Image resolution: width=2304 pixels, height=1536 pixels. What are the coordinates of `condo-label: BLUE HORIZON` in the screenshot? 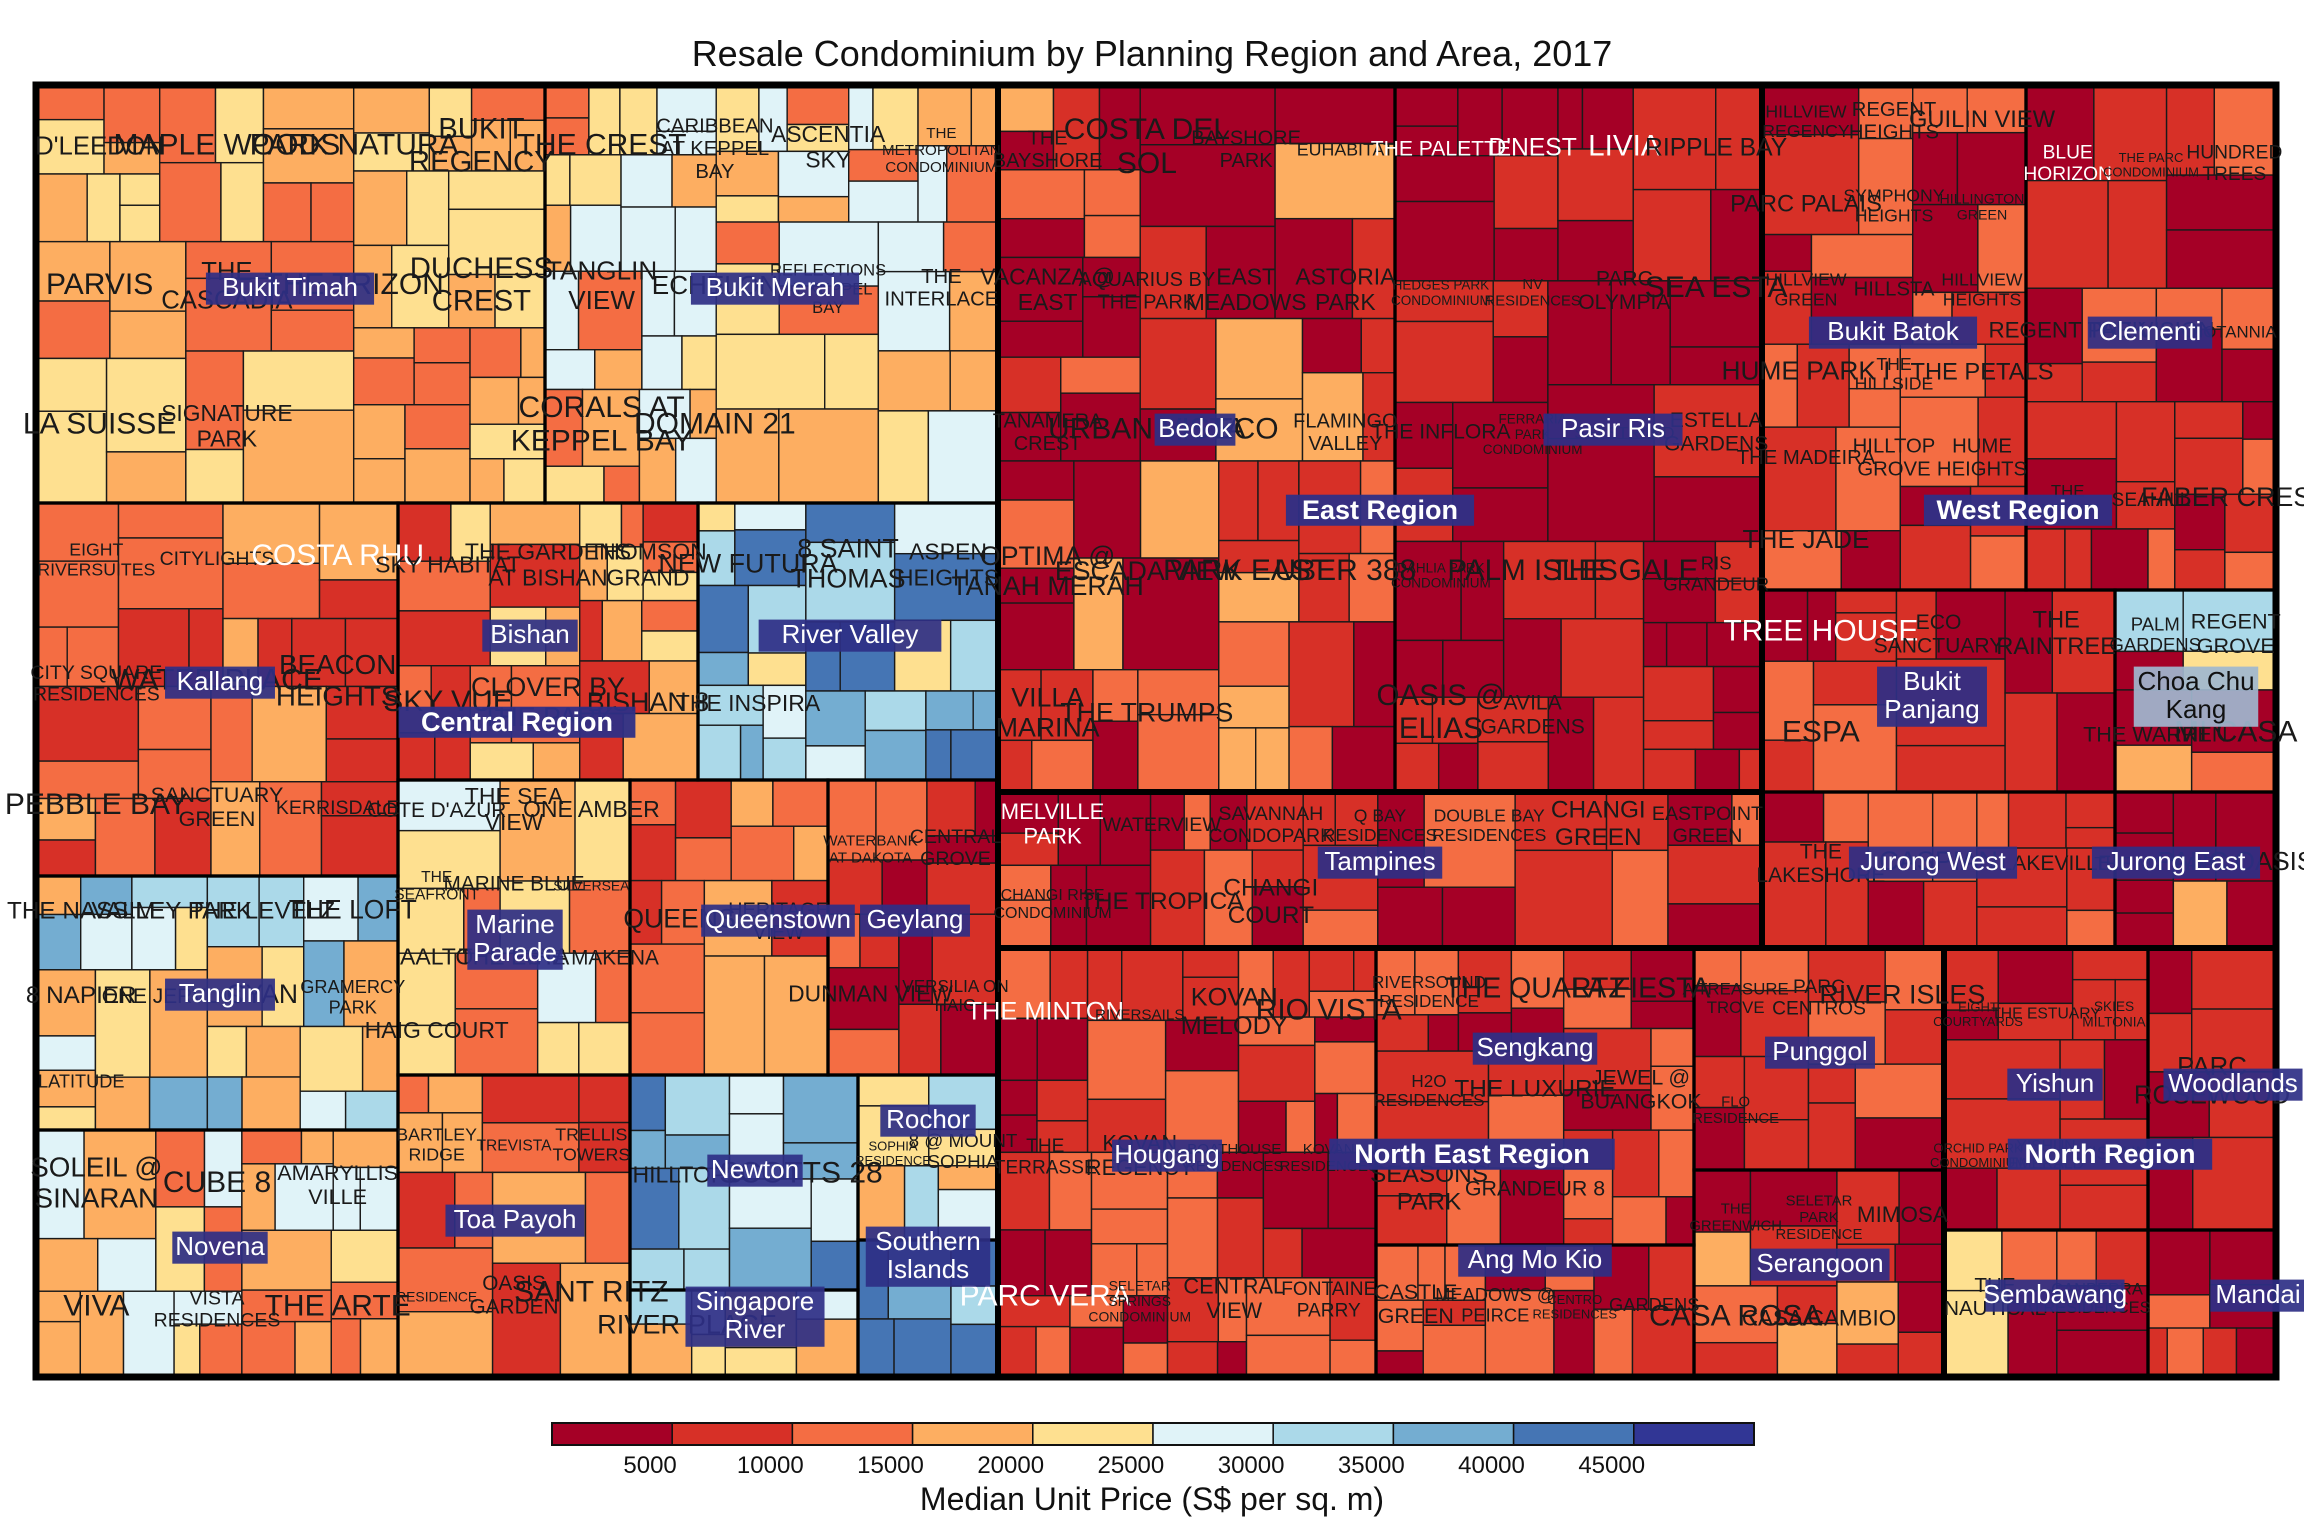 It's located at (2067, 164).